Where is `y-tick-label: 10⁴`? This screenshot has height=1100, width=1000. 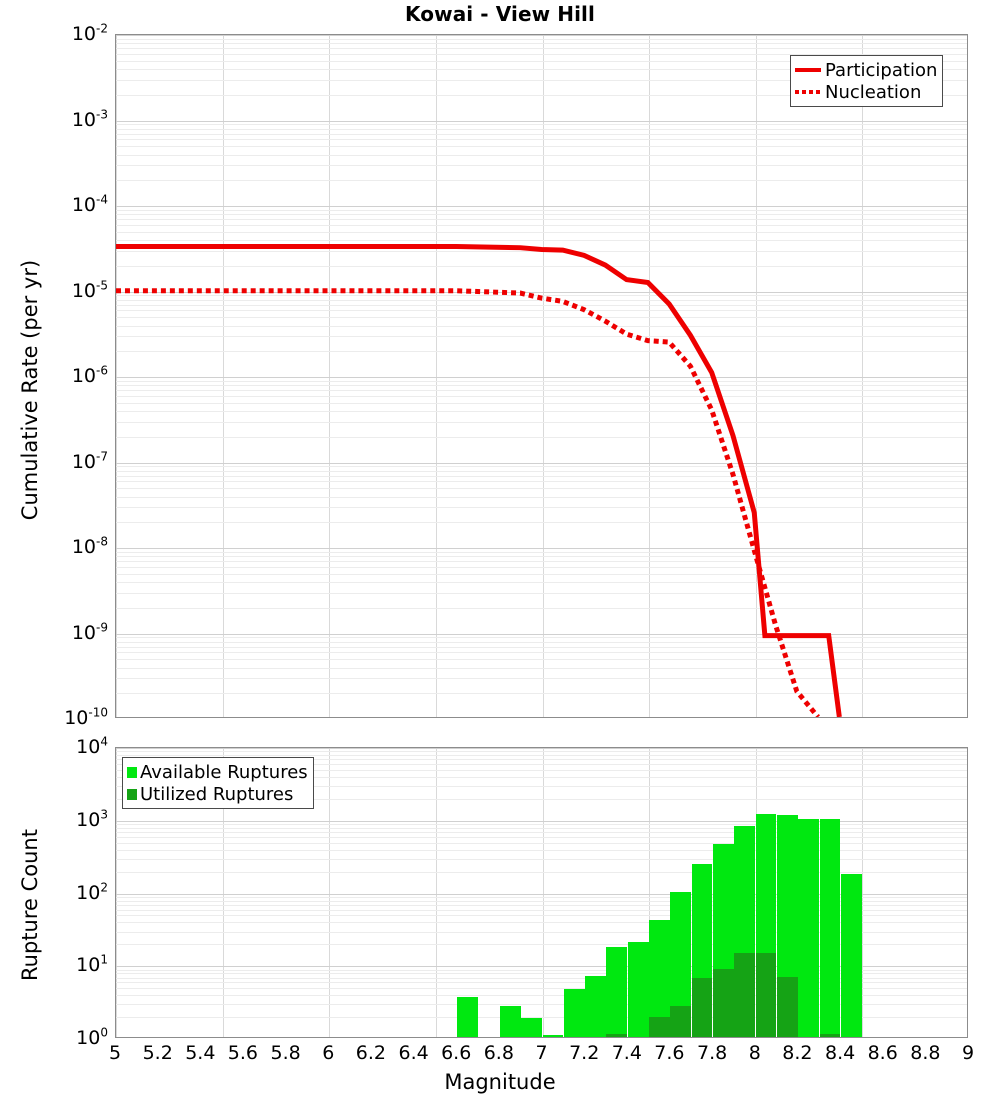 y-tick-label: 10⁴ is located at coordinates (92, 746).